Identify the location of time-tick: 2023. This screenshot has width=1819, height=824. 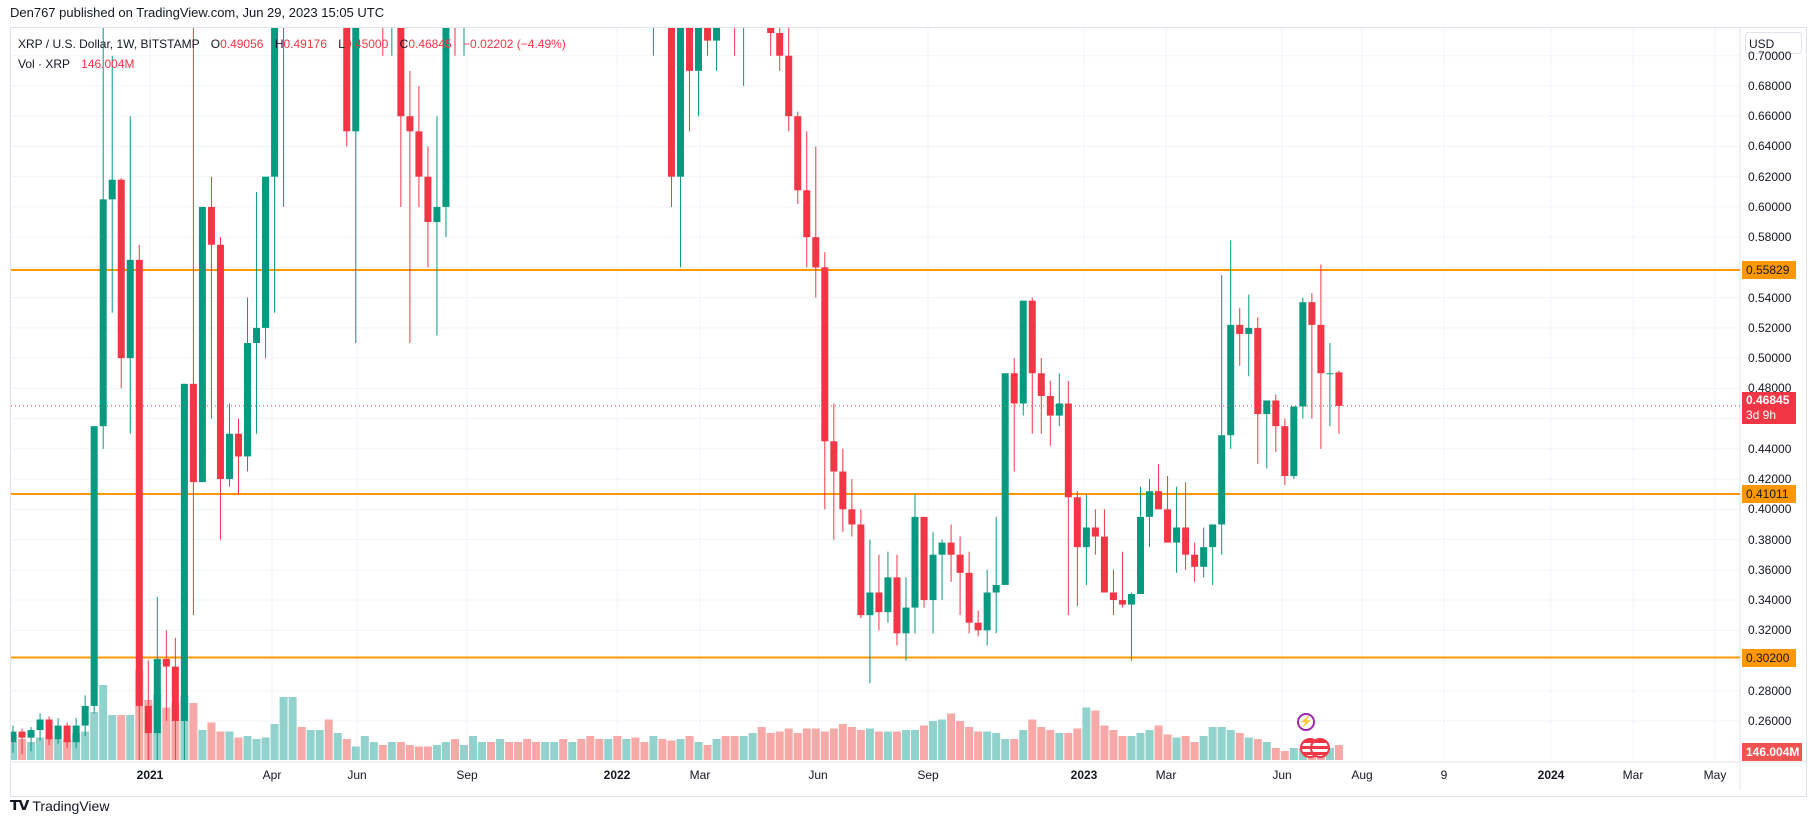
(1084, 775).